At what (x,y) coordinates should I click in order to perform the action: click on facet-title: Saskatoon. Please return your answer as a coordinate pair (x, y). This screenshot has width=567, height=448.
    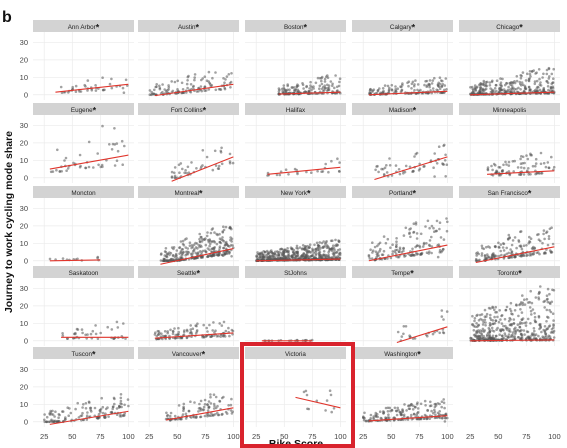
    Looking at the image, I should click on (84, 273).